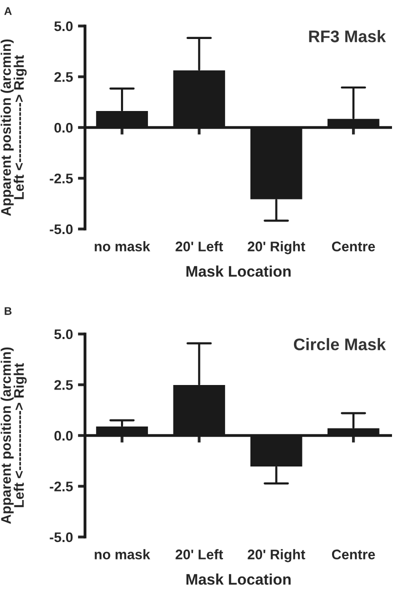  I want to click on chart-title: RF3 Mask, so click(347, 36).